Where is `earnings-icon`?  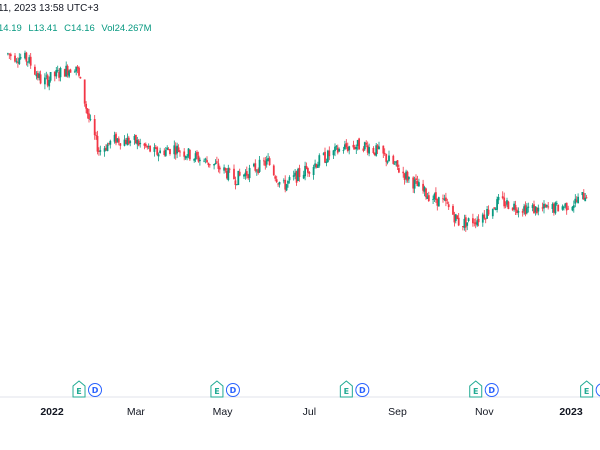 earnings-icon is located at coordinates (476, 389).